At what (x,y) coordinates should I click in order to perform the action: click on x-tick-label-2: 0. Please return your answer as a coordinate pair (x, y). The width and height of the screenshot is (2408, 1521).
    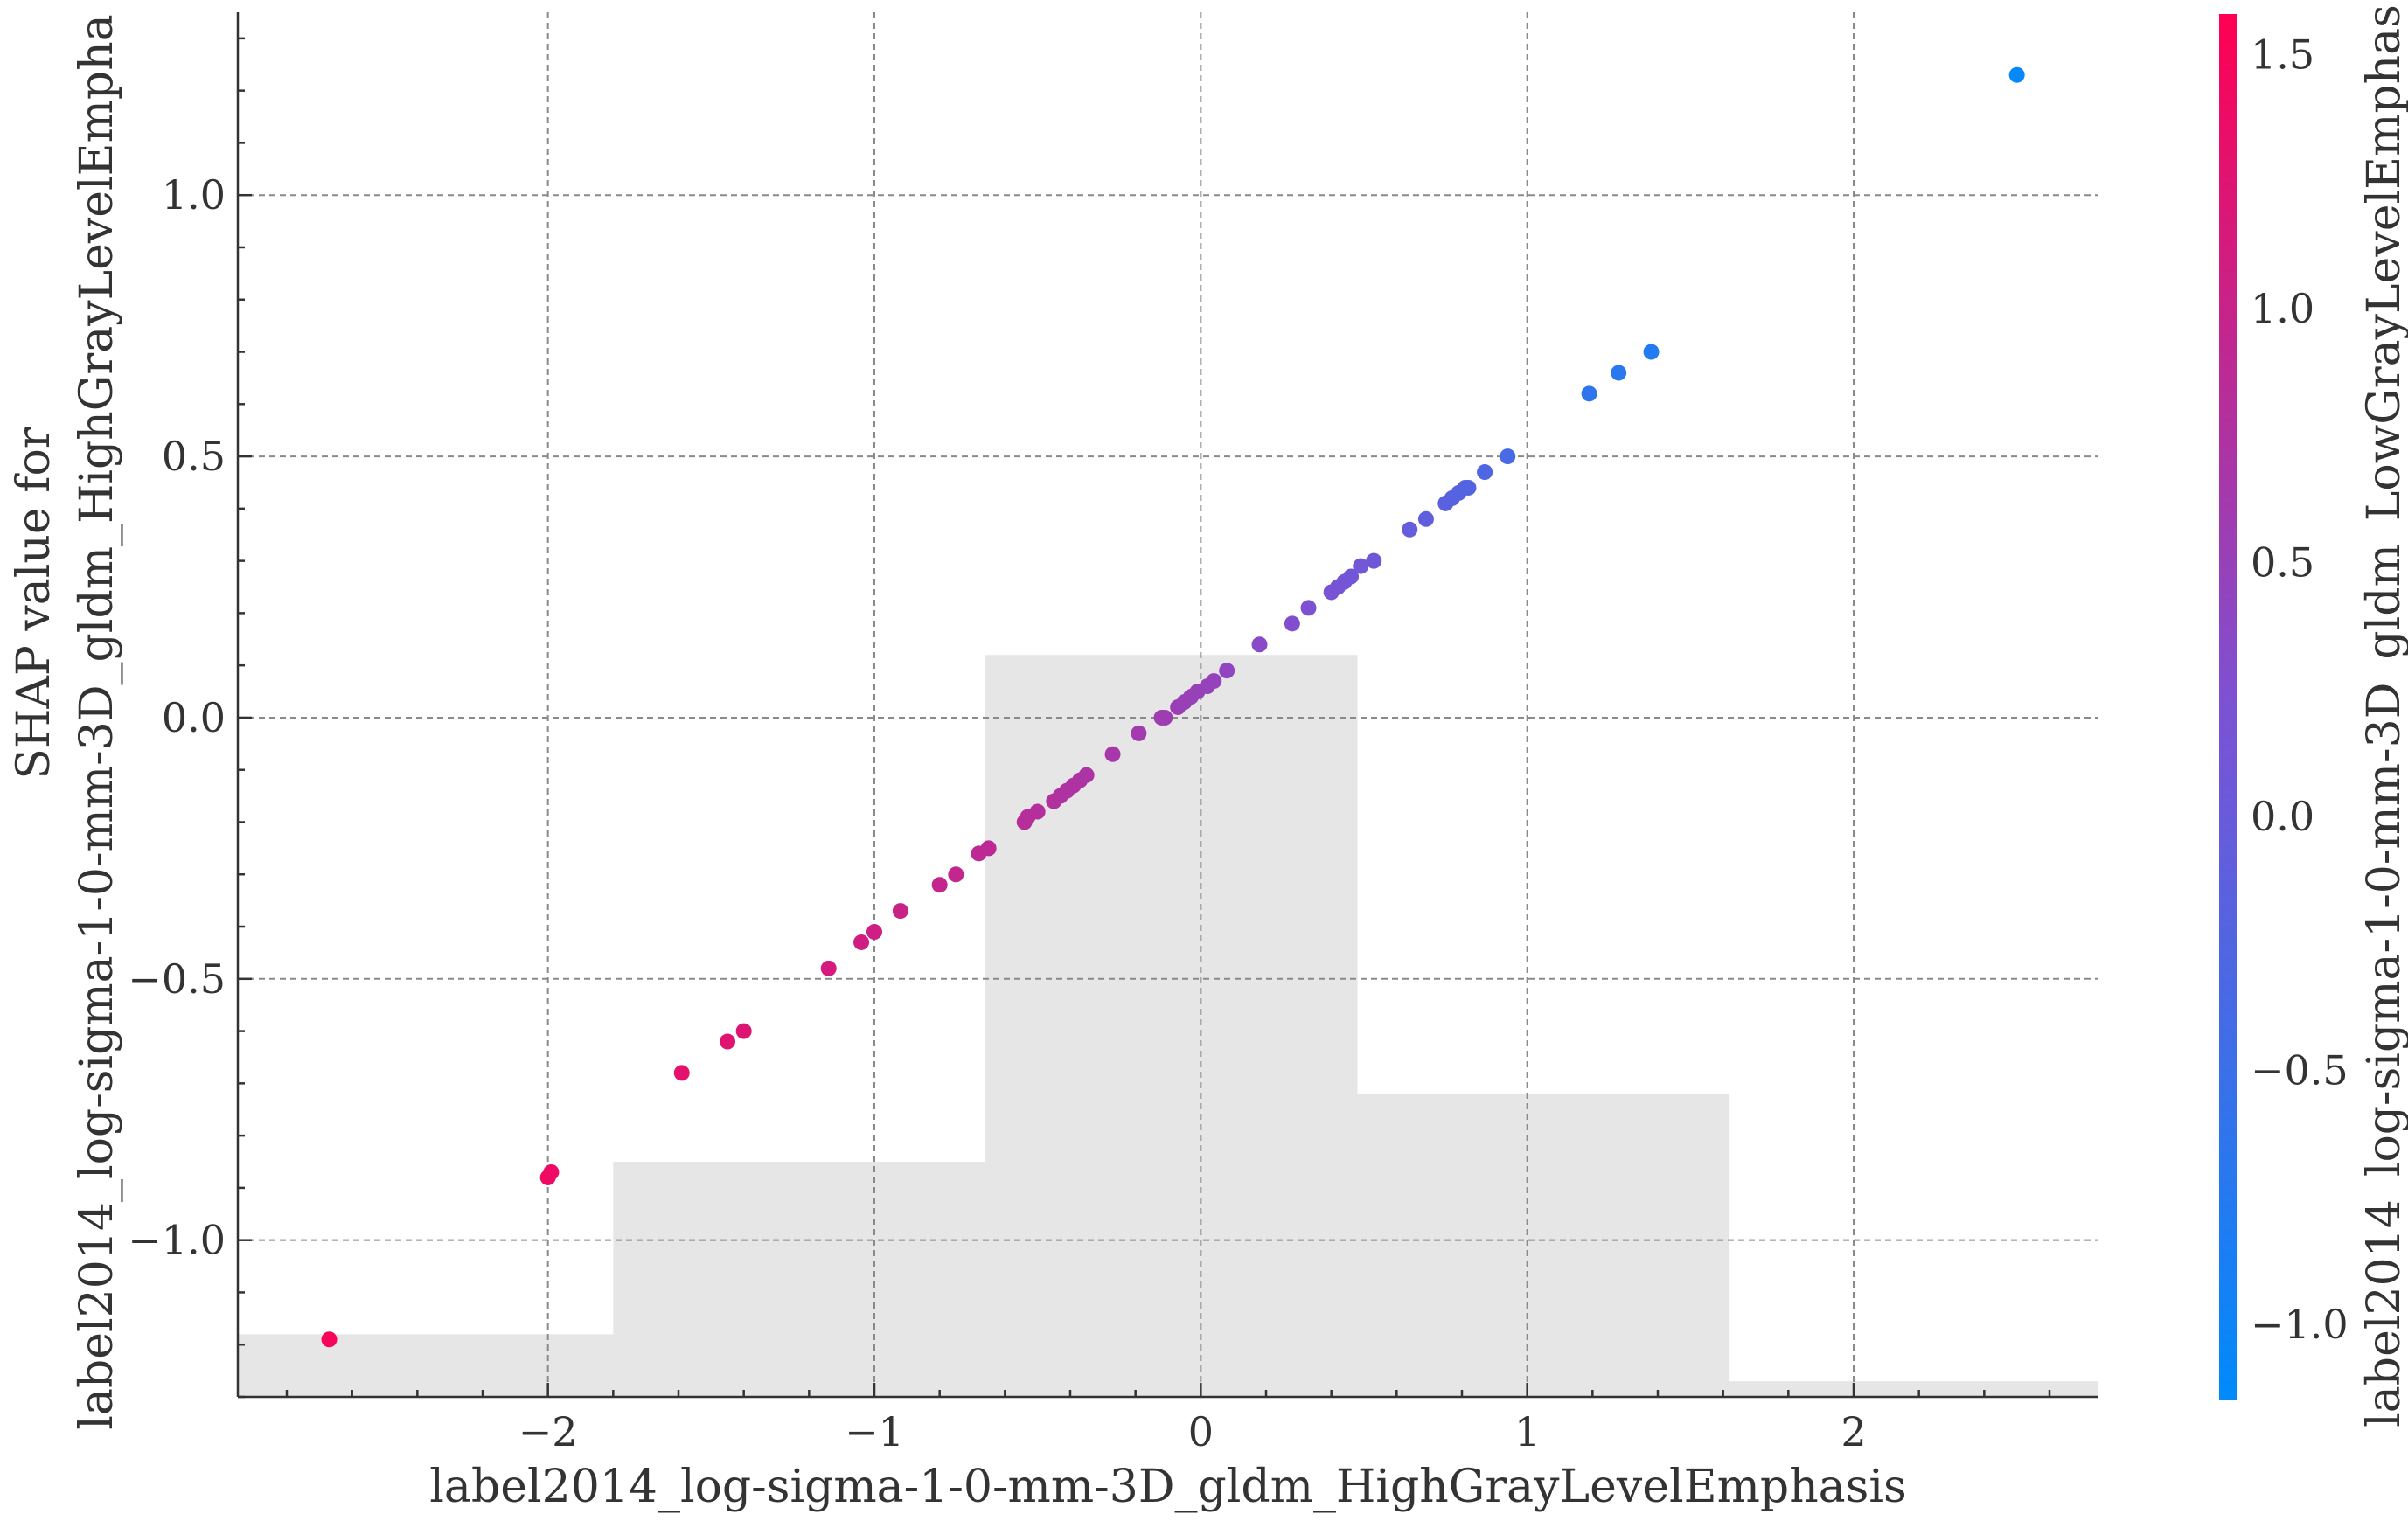
    Looking at the image, I should click on (1201, 1432).